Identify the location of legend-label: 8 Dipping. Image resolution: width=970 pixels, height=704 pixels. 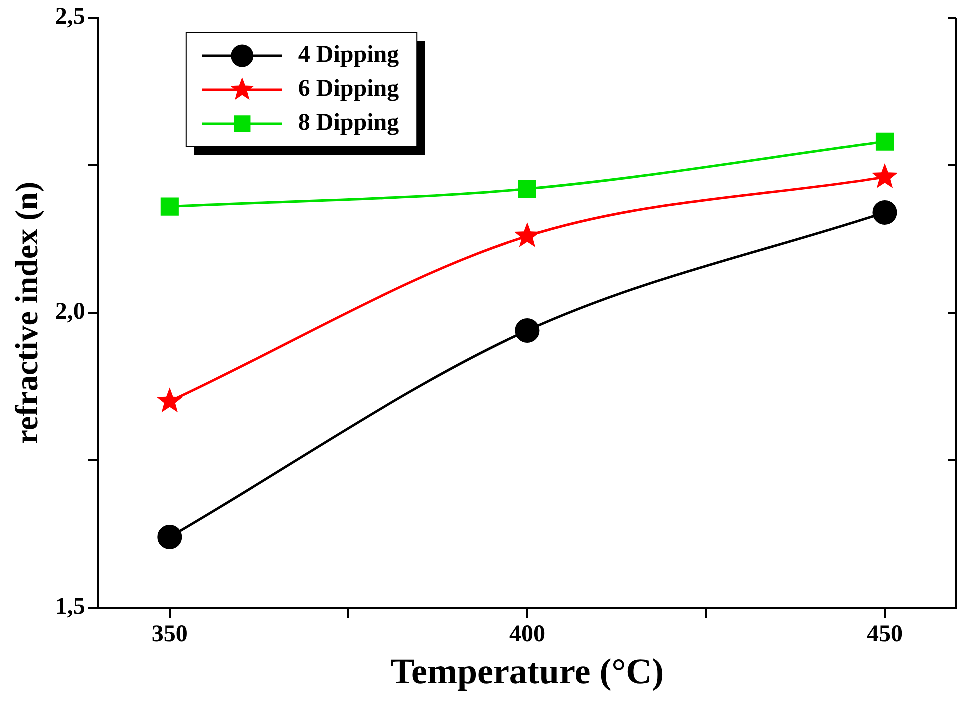
(349, 123).